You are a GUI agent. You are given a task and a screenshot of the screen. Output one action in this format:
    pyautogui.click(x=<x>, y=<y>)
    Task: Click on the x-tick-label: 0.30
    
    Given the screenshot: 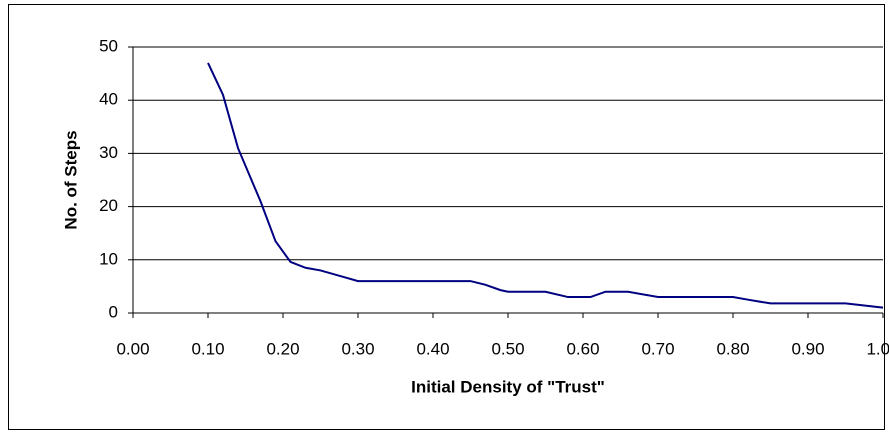 What is the action you would take?
    pyautogui.click(x=357, y=348)
    